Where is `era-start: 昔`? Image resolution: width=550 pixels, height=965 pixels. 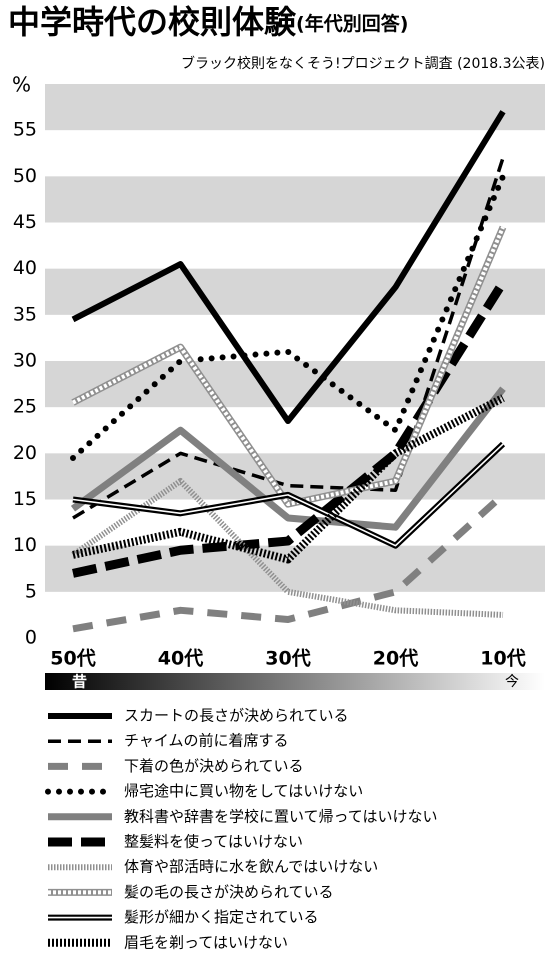 era-start: 昔 is located at coordinates (79, 682).